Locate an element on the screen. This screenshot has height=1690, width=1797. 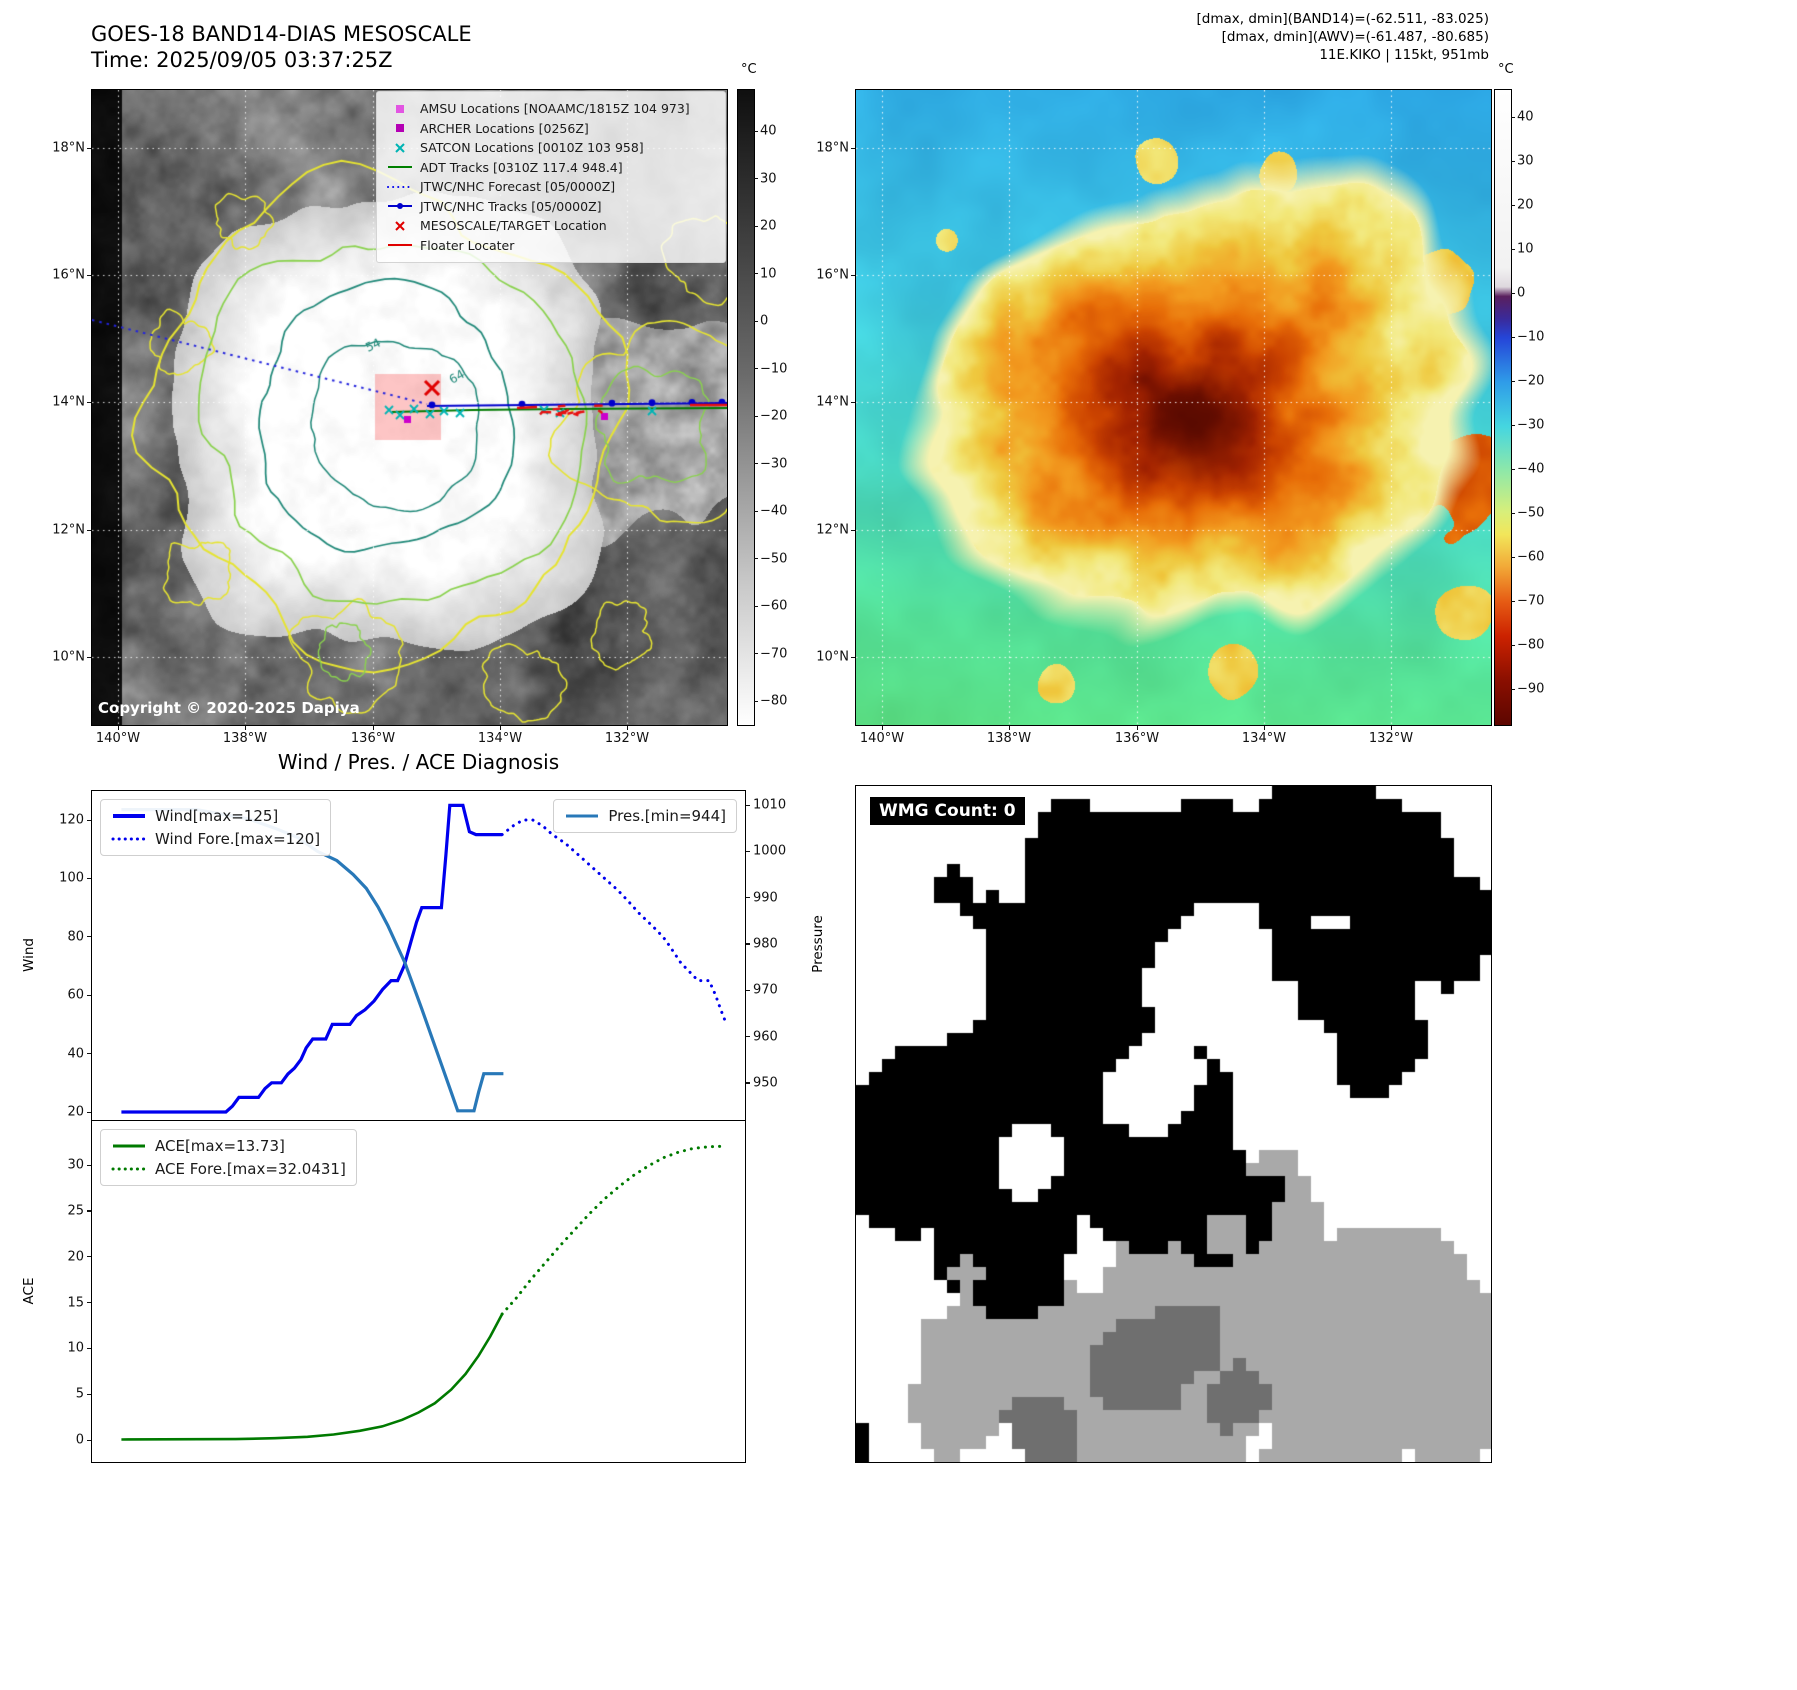
band14-title: GOES-18 BAND14-DIAS MESOSCALE is located at coordinates (281, 34).